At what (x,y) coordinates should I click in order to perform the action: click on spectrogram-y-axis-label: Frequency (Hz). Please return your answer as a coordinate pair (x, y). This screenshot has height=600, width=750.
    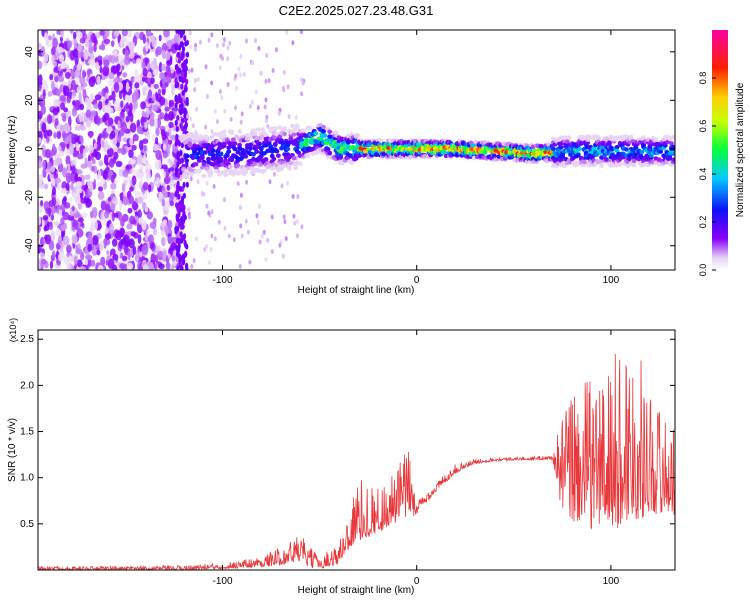
    Looking at the image, I should click on (12, 150).